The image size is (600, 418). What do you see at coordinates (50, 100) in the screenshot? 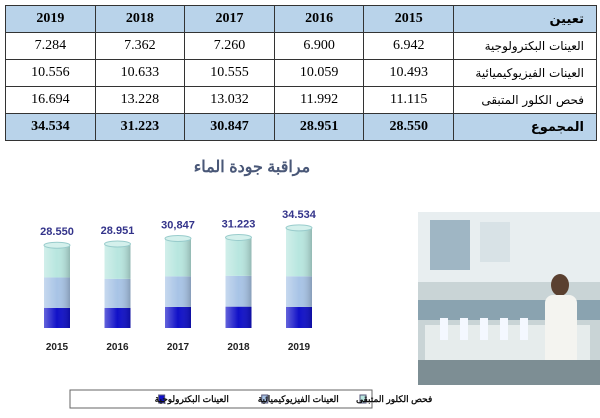
I see `cell: 16.694` at bounding box center [50, 100].